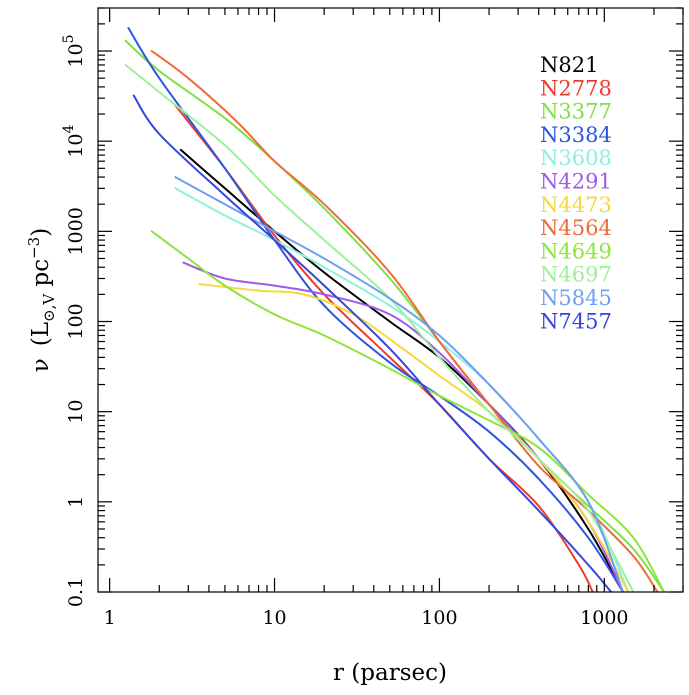  I want to click on legend-item-n4649: N4649, so click(576, 251).